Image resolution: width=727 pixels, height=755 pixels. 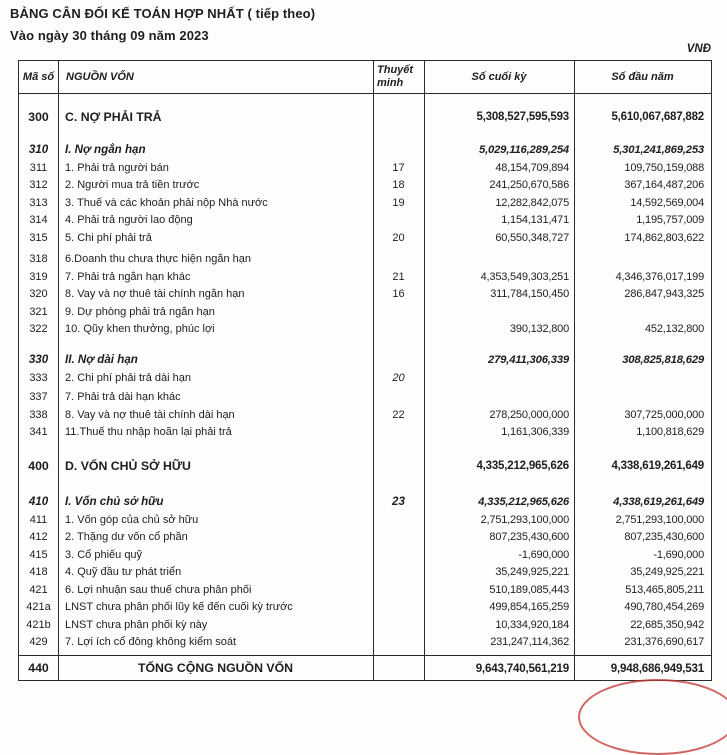 I want to click on cell-begin: 109,750,159,088, so click(x=664, y=167).